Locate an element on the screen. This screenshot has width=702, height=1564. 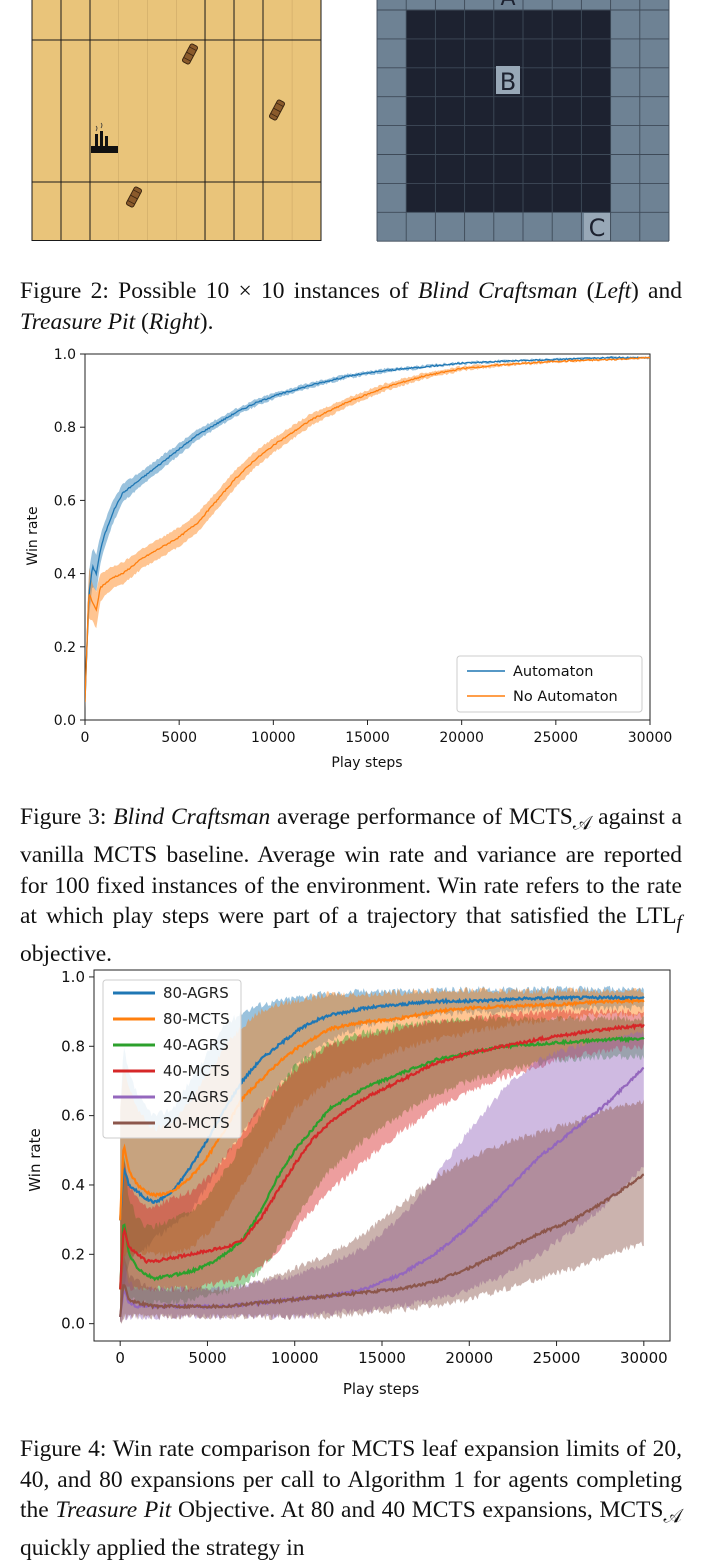
series-band-20-MCTS is located at coordinates (382, 1211).